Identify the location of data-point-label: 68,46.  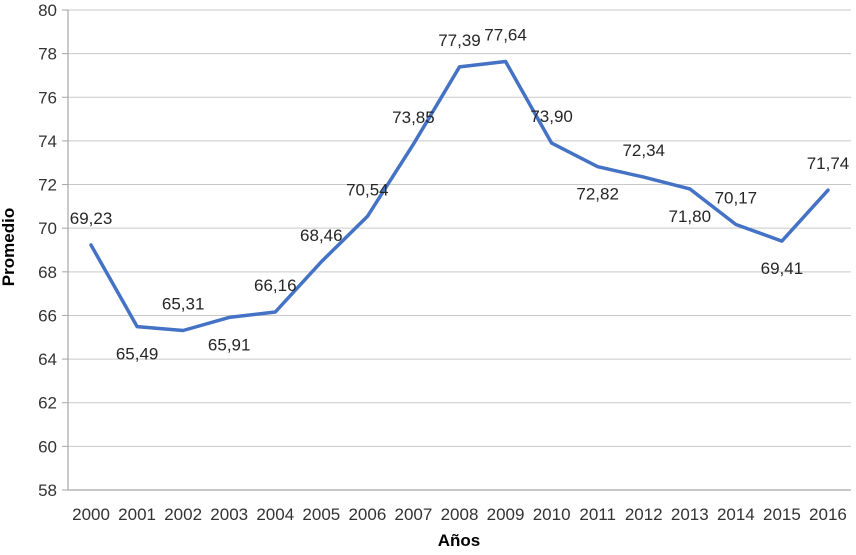
(321, 235).